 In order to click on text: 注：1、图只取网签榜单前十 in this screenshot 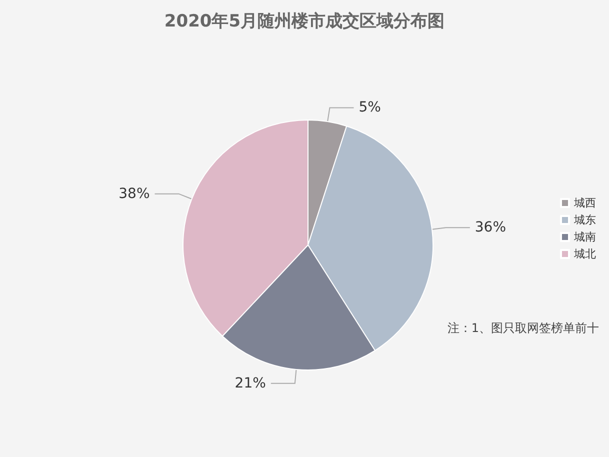, I will do `click(523, 328)`.